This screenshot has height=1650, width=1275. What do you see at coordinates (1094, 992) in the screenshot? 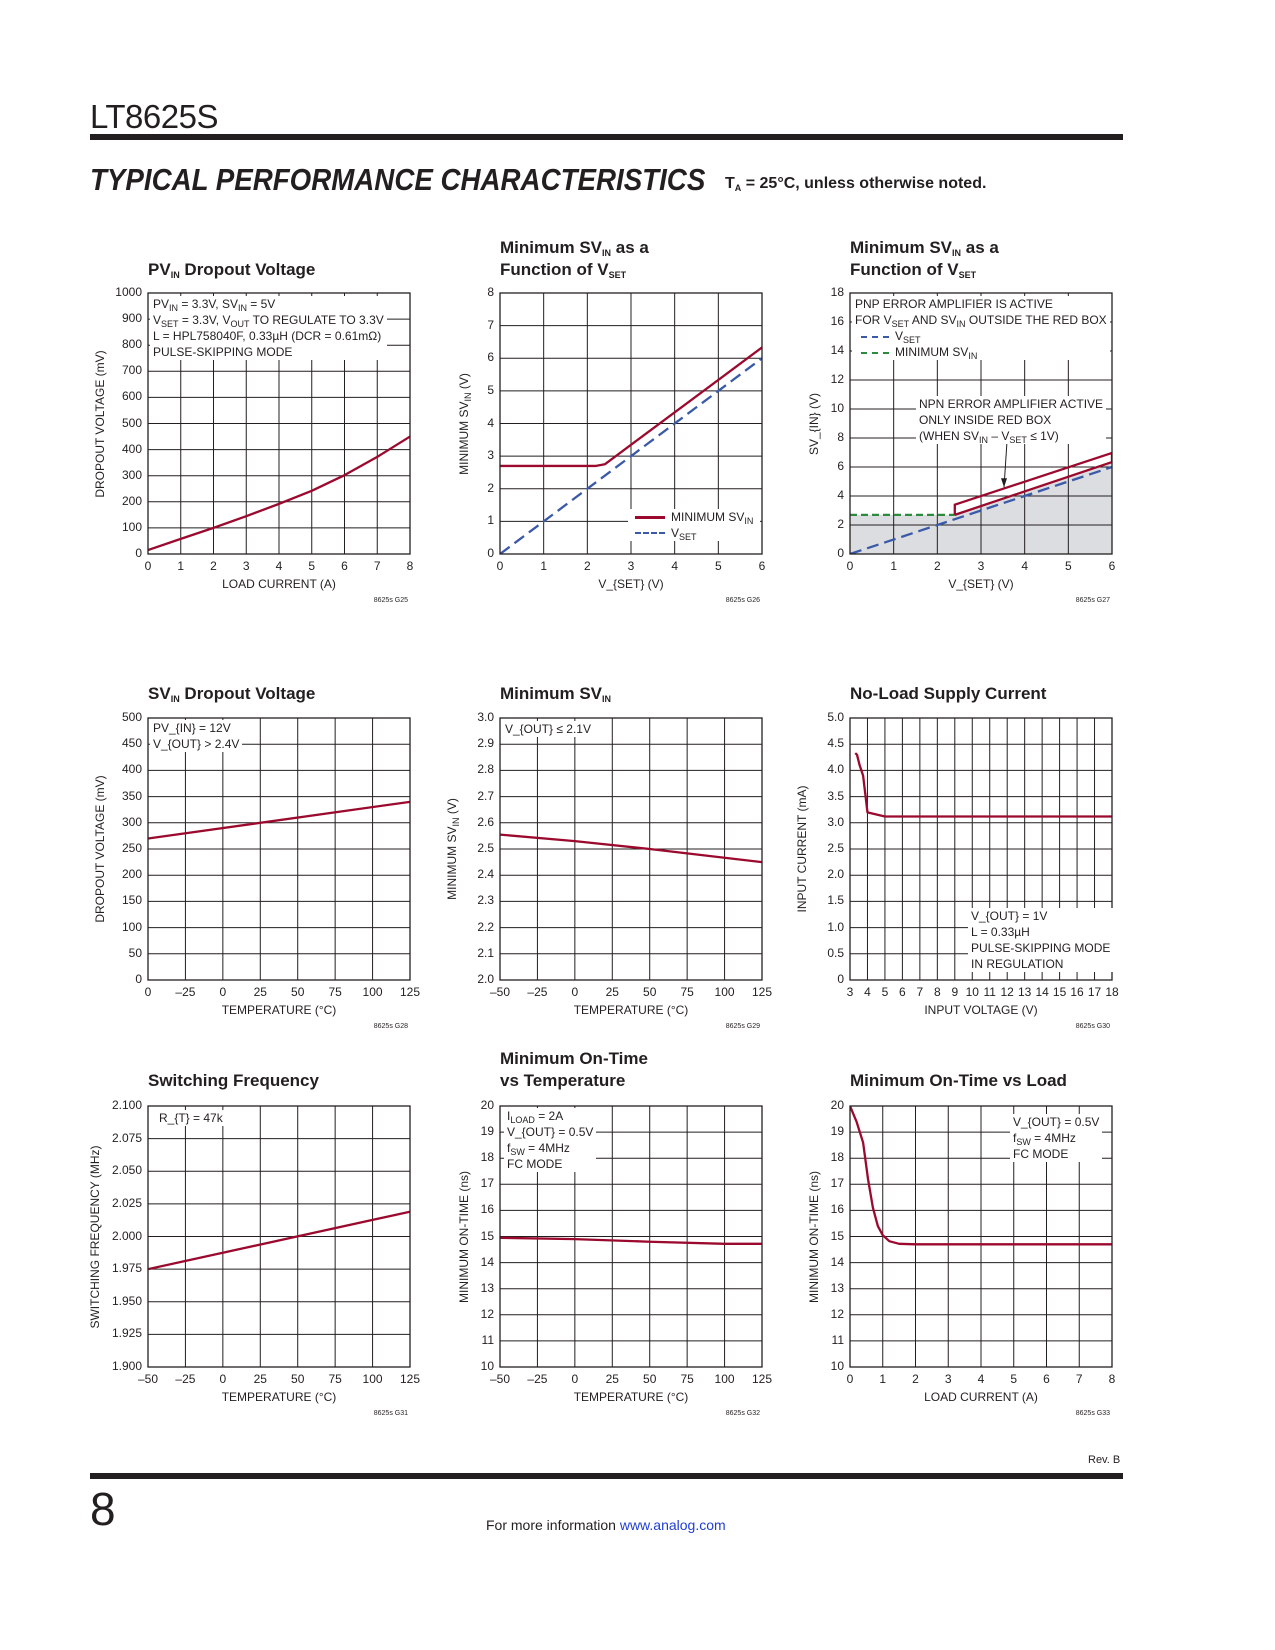
I see `x-tick-label: 17` at bounding box center [1094, 992].